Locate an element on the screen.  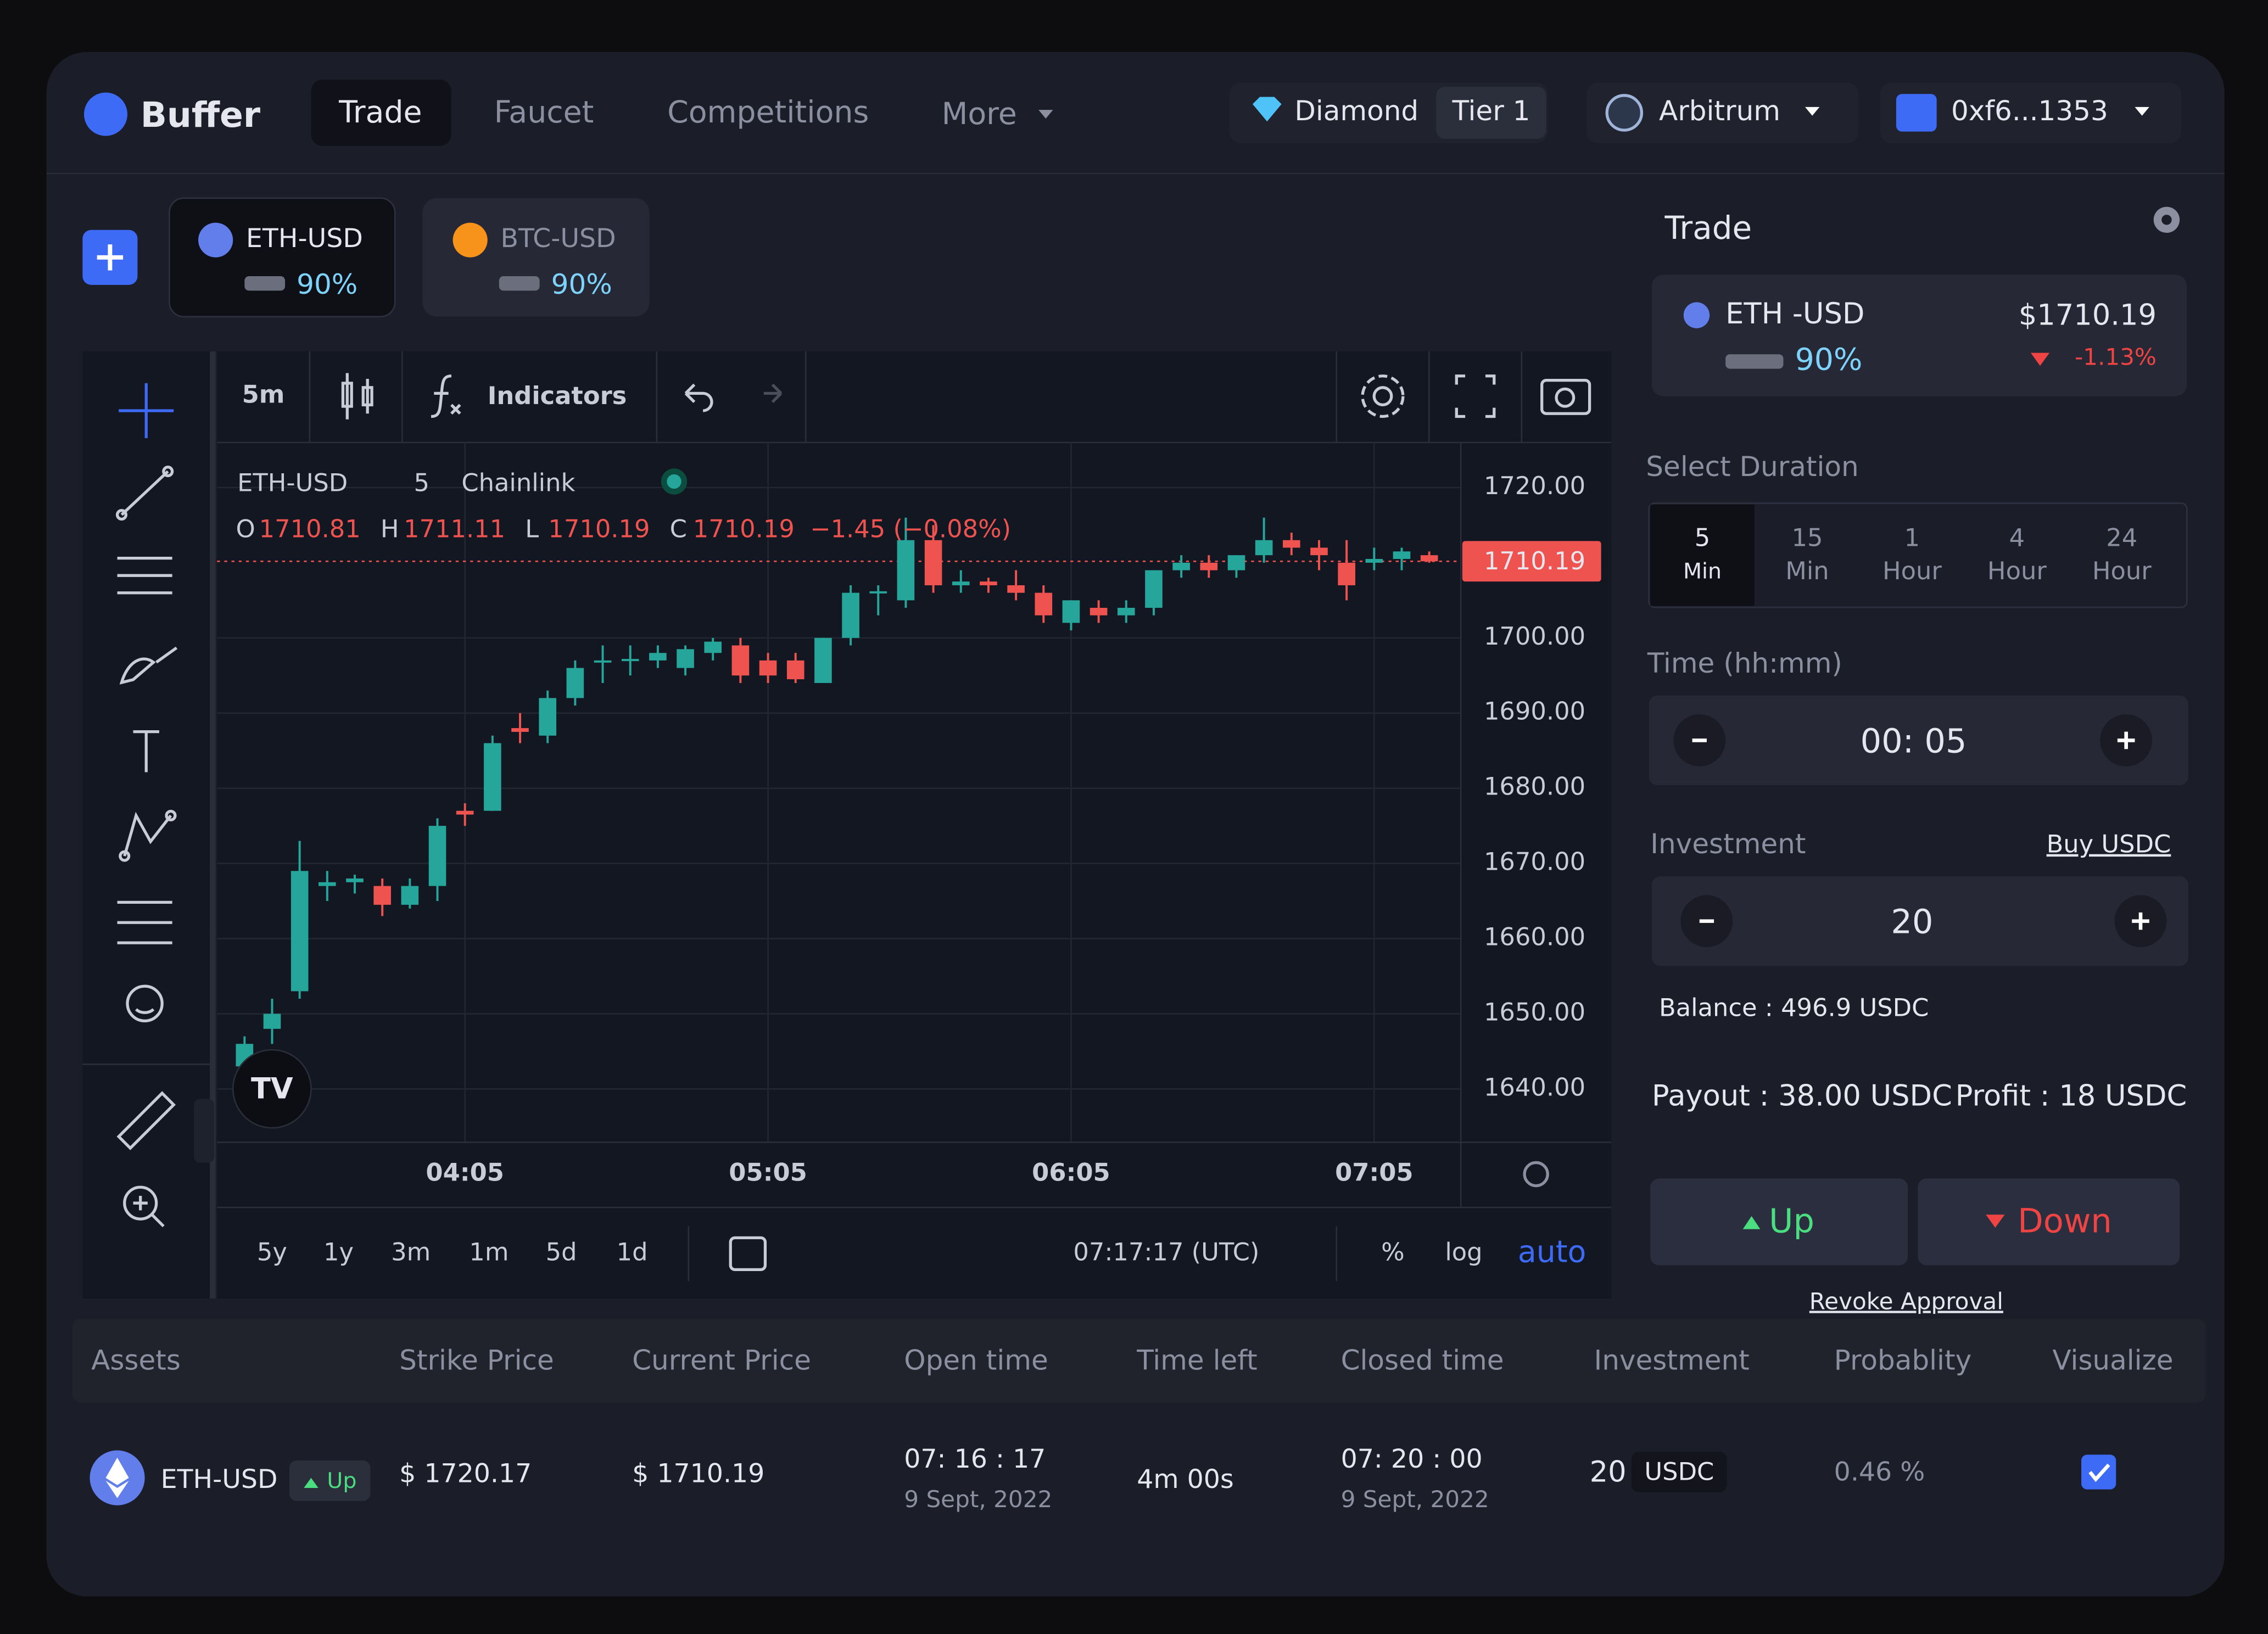
collapse is located at coordinates (204, 1131).